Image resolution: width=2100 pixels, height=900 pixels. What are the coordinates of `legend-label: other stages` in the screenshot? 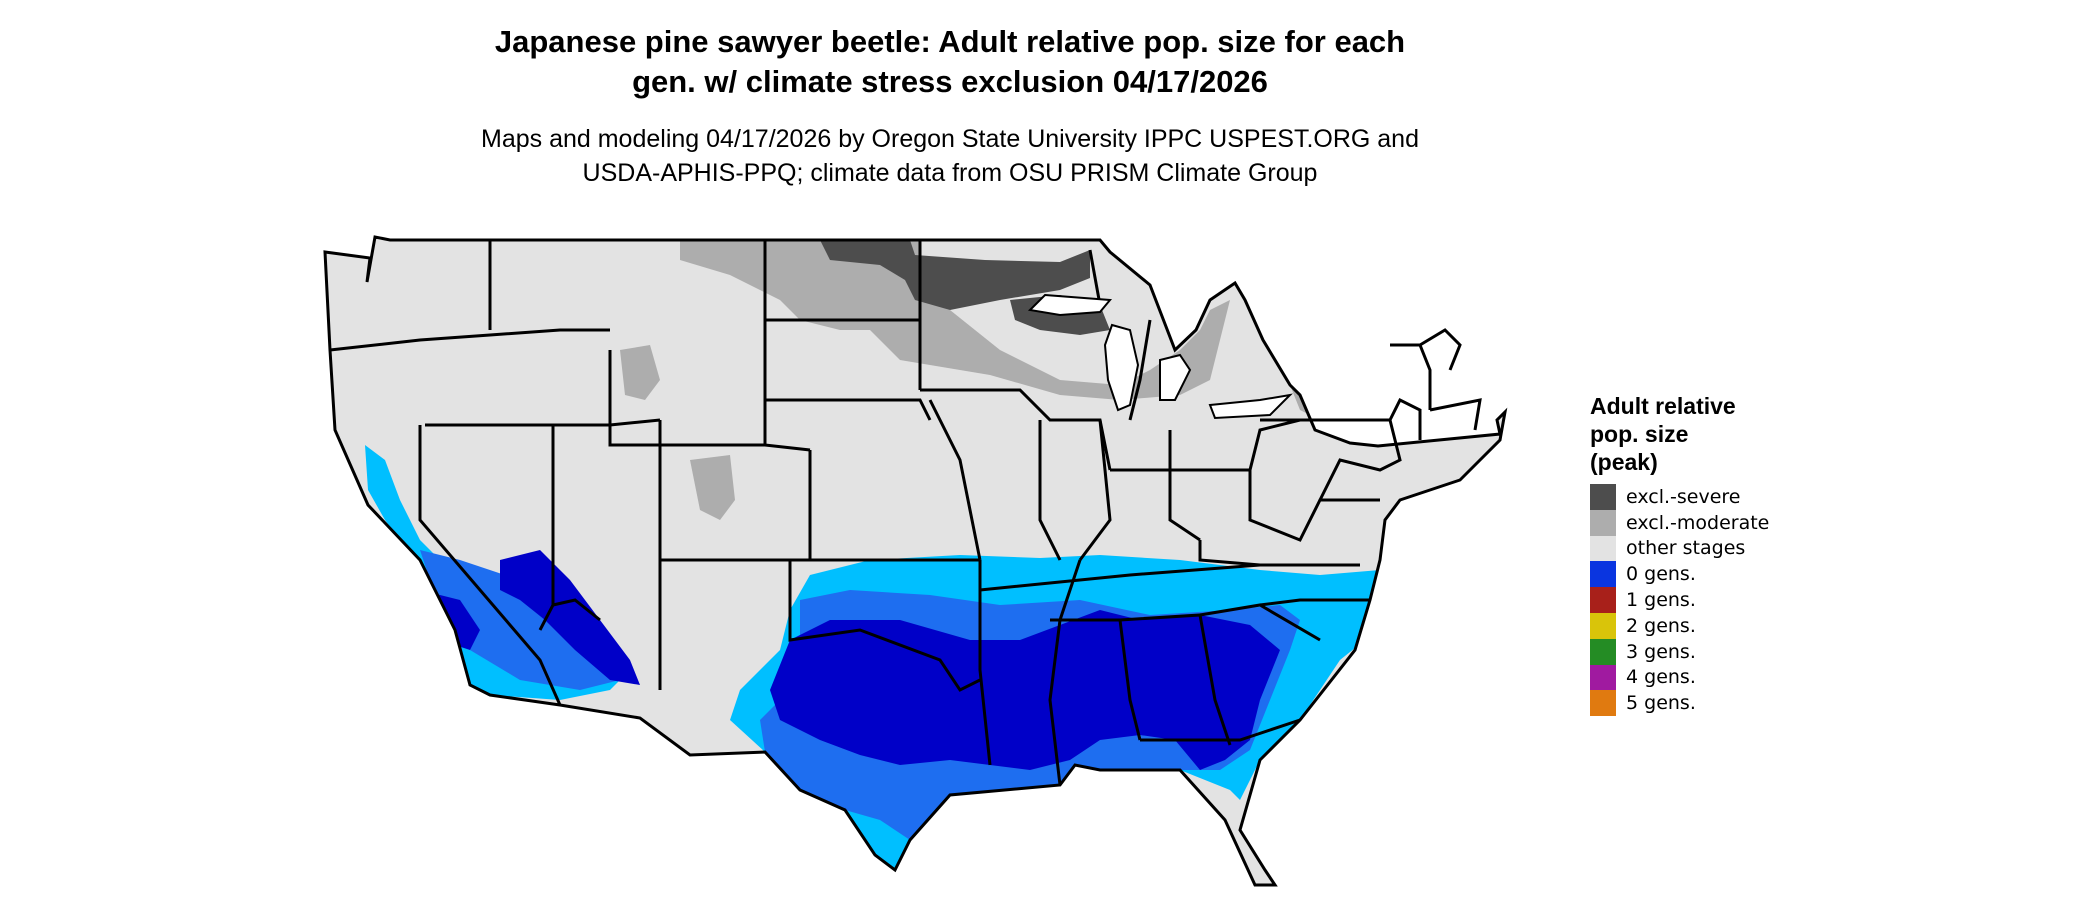 It's located at (1686, 548).